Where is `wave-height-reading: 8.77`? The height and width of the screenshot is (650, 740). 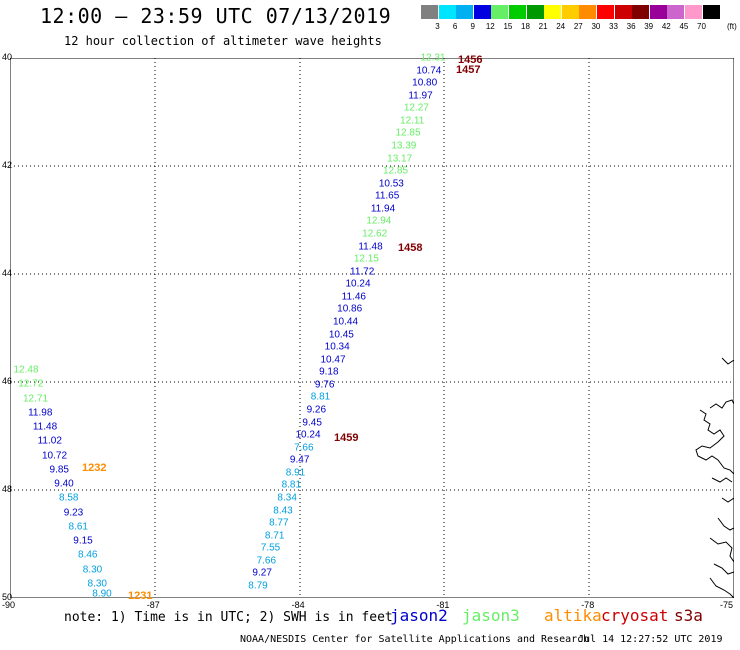 wave-height-reading: 8.77 is located at coordinates (279, 523).